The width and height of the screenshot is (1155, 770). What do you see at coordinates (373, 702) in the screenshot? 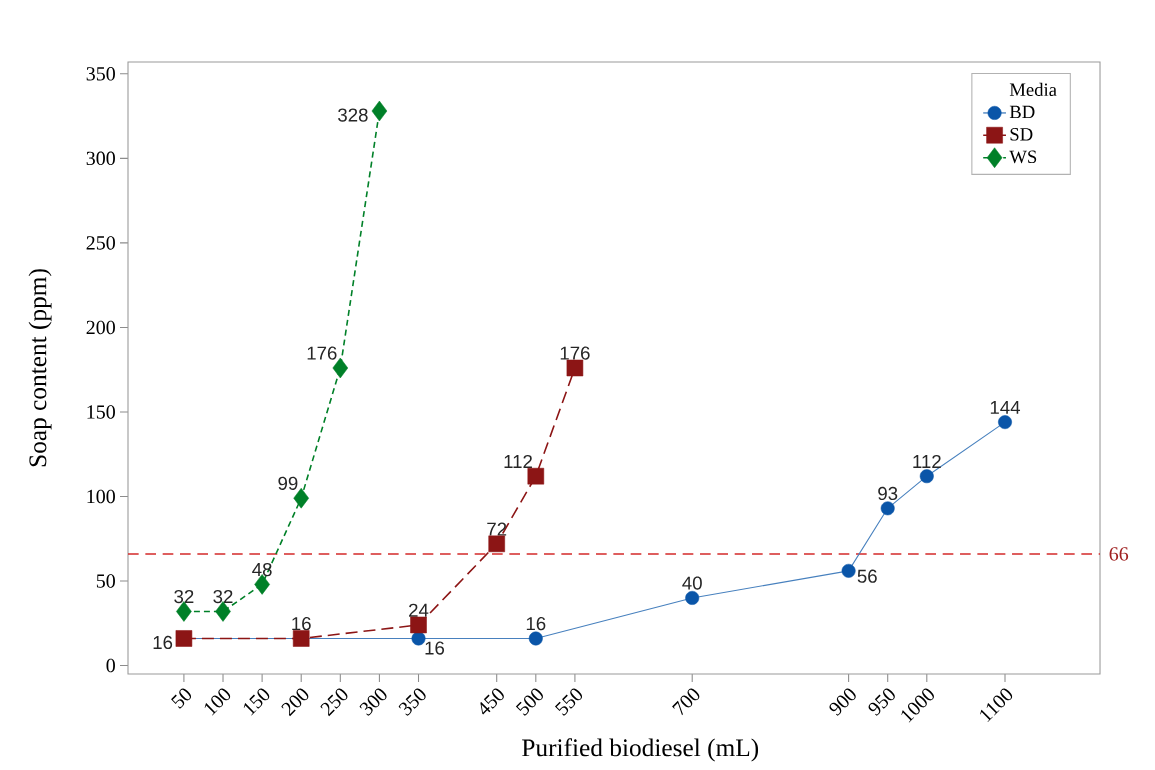
I see `x-tick-label: 300` at bounding box center [373, 702].